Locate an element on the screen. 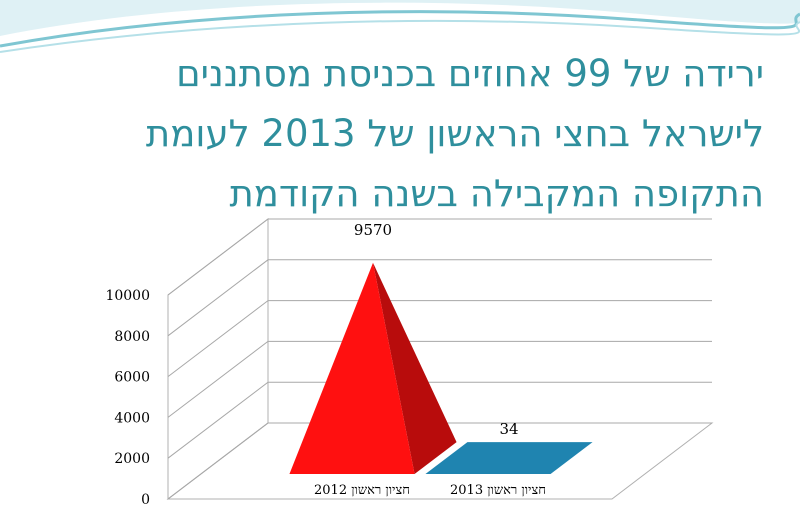 This screenshot has width=800, height=530. y-tick-label: 2000 is located at coordinates (132, 459).